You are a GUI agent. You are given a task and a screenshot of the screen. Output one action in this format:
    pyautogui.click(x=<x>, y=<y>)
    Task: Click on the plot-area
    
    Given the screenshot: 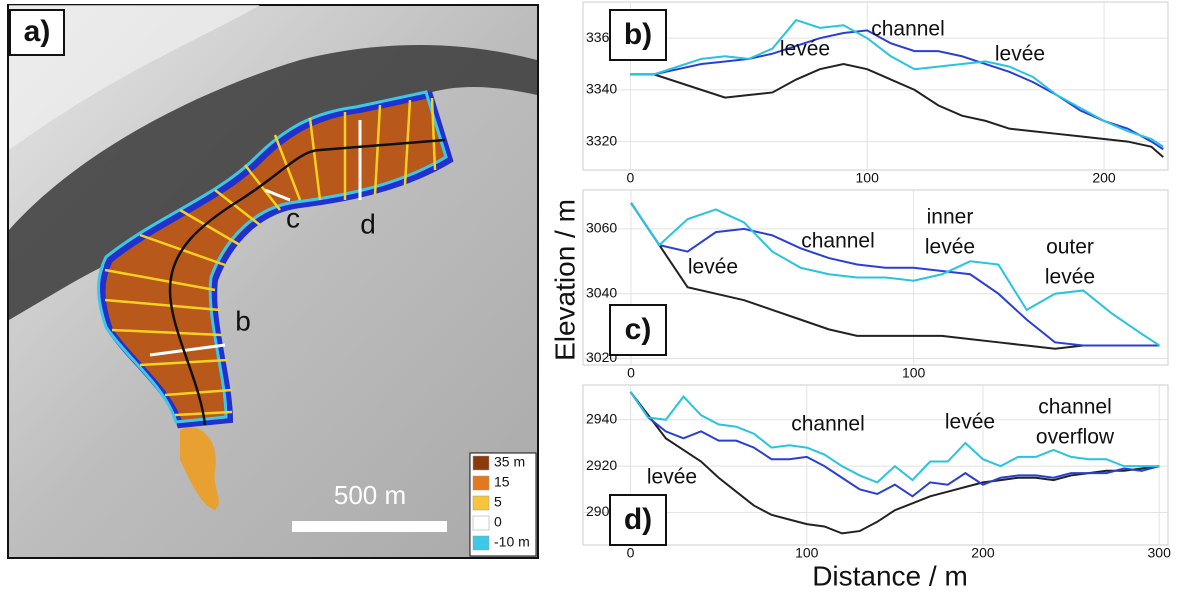 What is the action you would take?
    pyautogui.click(x=875, y=465)
    